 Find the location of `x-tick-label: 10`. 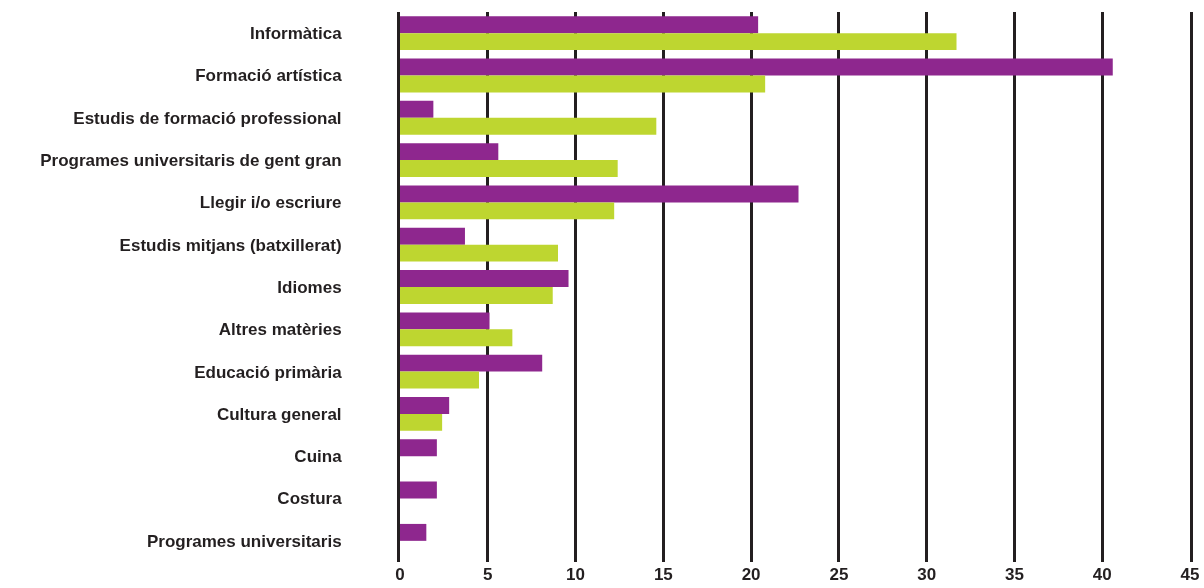

x-tick-label: 10 is located at coordinates (576, 574).